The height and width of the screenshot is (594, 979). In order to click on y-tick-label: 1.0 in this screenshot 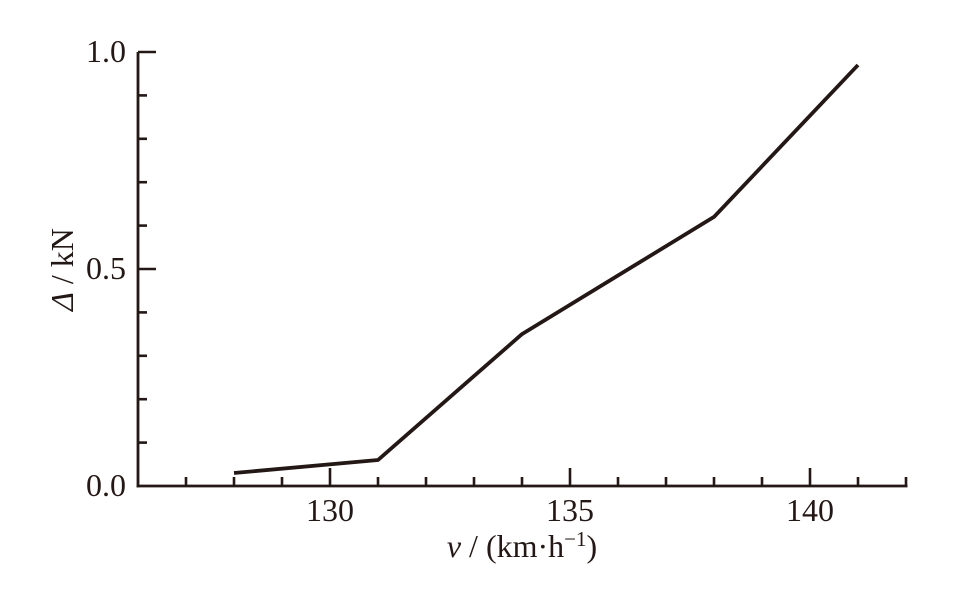, I will do `click(106, 51)`.